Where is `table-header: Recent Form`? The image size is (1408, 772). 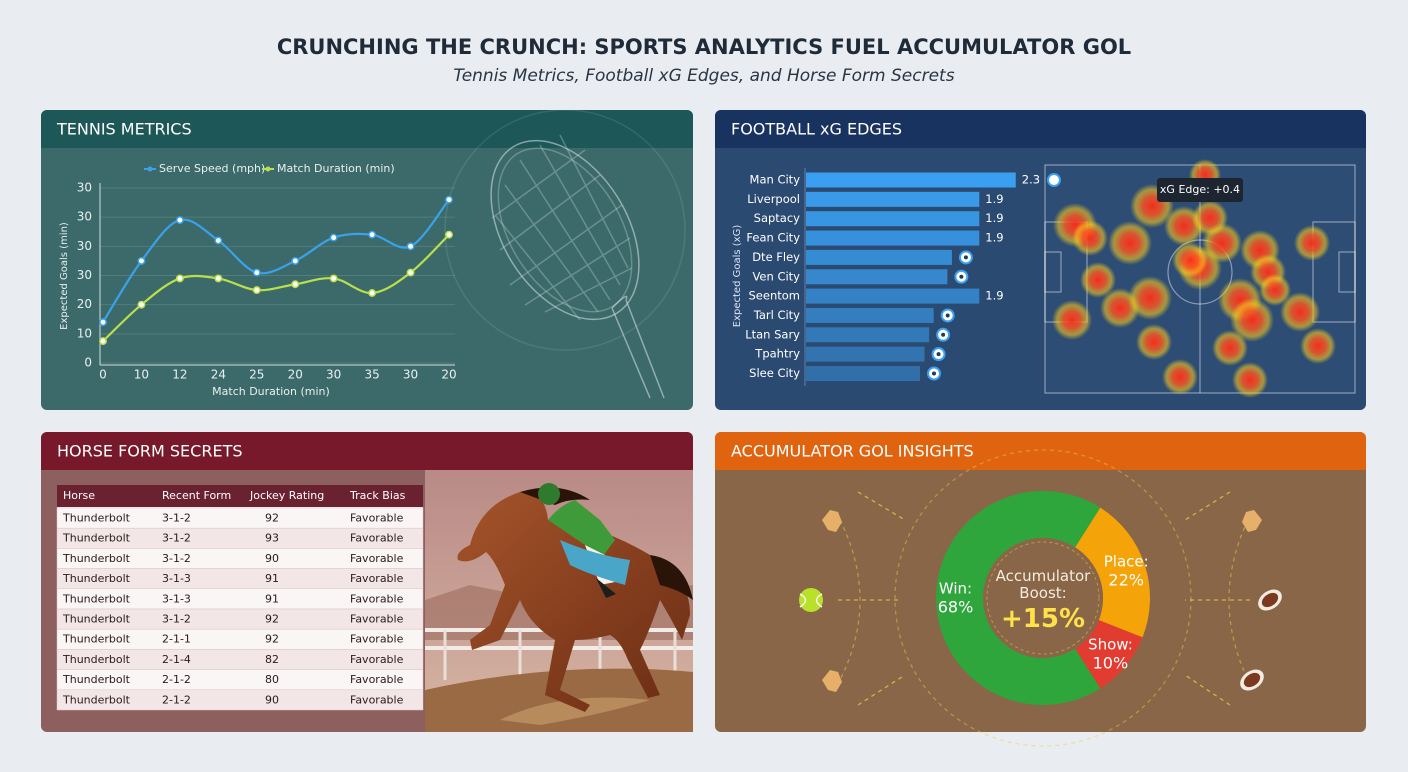 table-header: Recent Form is located at coordinates (196, 495).